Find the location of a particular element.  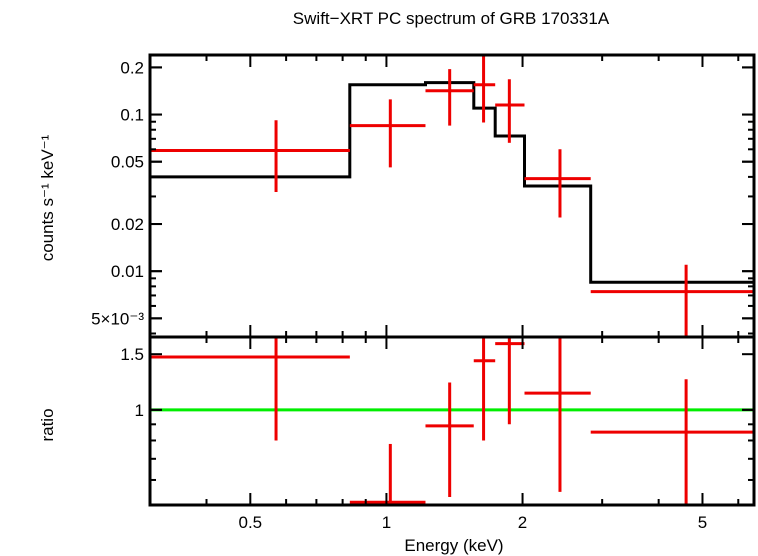

x-tick-label-1: 0.5 is located at coordinates (250, 522).